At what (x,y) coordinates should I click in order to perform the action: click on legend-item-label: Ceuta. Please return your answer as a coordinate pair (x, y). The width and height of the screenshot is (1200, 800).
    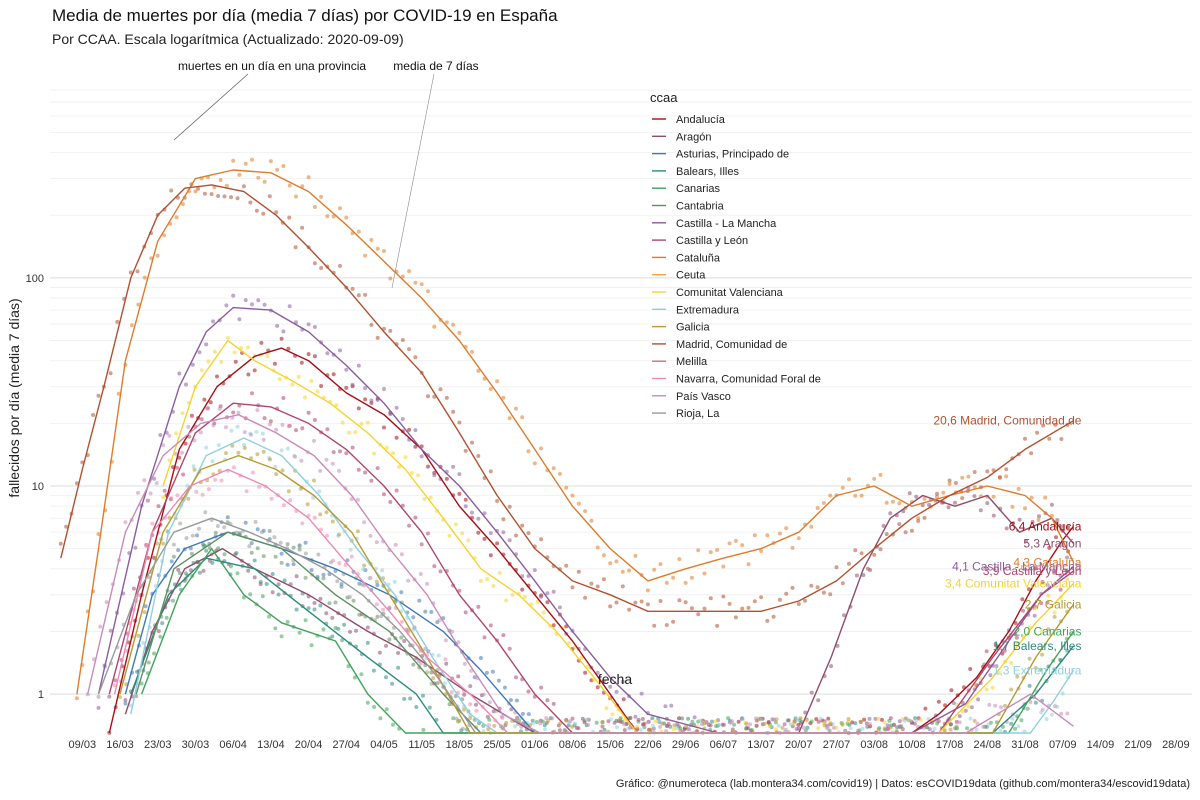
    Looking at the image, I should click on (691, 276).